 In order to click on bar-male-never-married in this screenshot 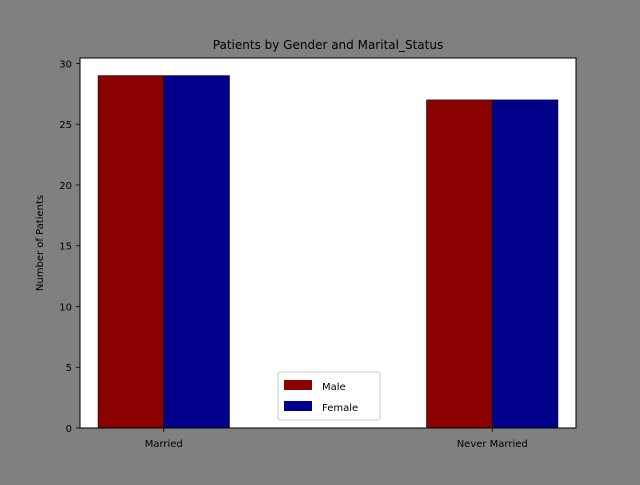, I will do `click(459, 264)`.